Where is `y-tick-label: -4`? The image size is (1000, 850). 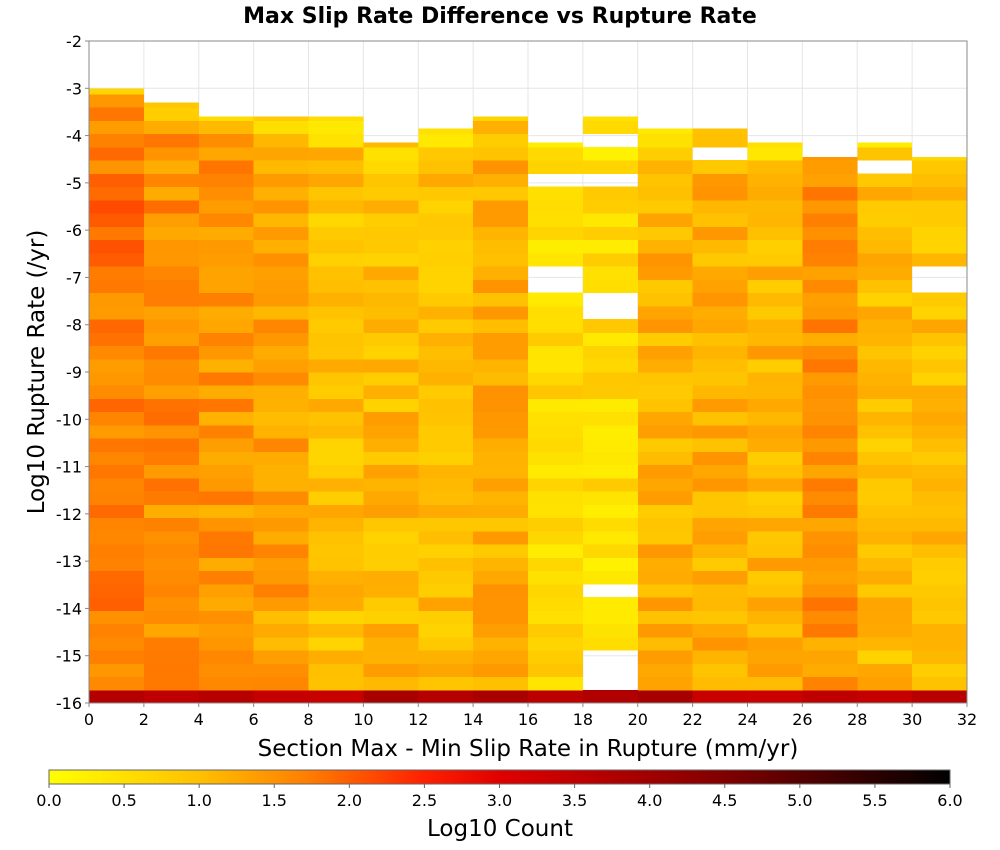
y-tick-label: -4 is located at coordinates (74, 136).